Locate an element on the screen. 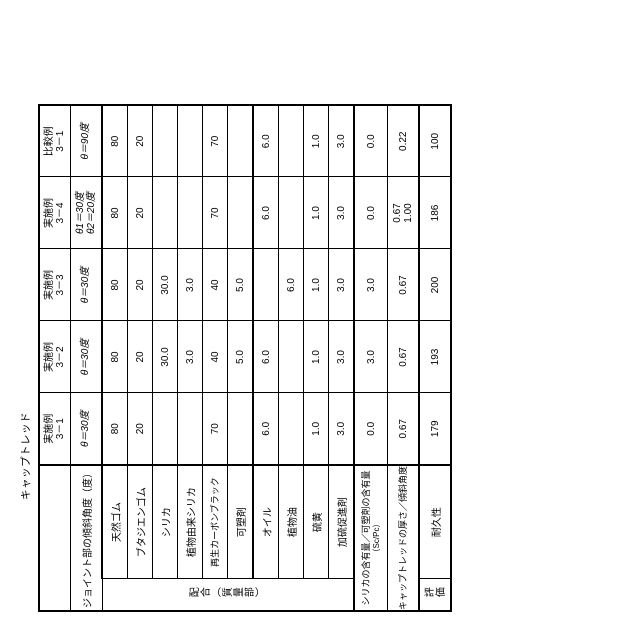 This screenshot has width=640, height=640. table-row: 評価 耐久性 179 193 200 186 100 is located at coordinates (435, 357).